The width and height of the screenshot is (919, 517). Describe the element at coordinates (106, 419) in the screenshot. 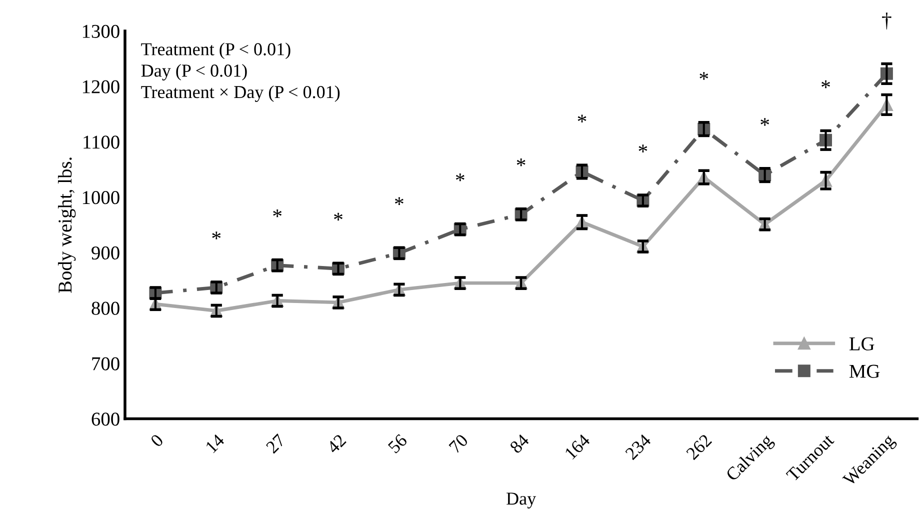

I see `y-tick-label: 600` at that location.